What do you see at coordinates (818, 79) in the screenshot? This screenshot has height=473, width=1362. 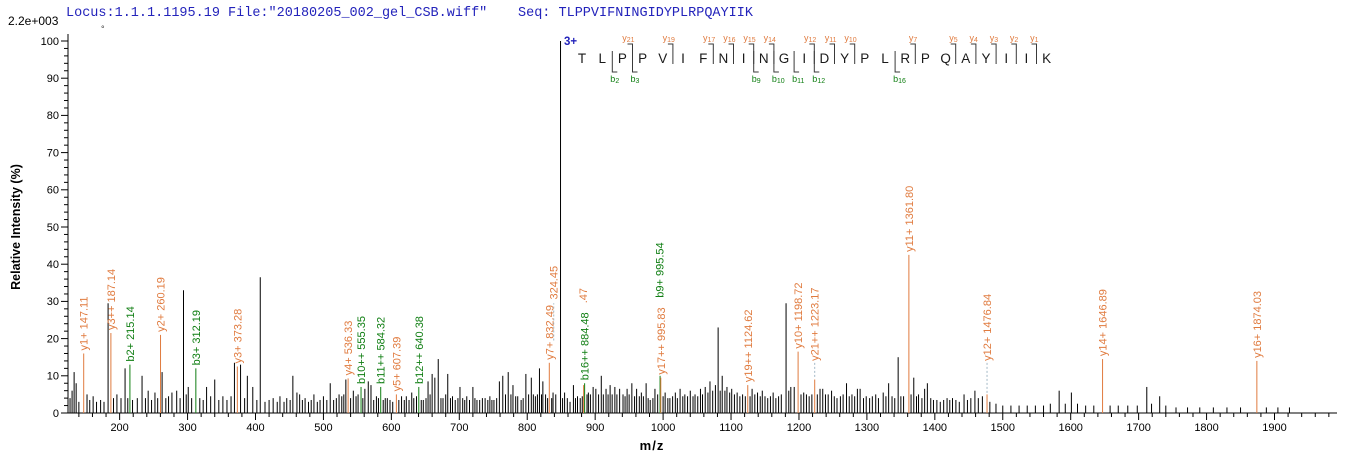 I see `b-ion-label: b12` at bounding box center [818, 79].